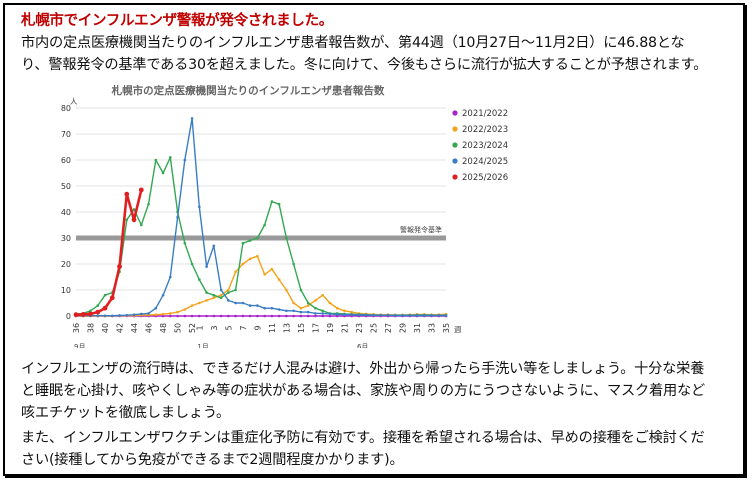 This screenshot has height=483, width=752. I want to click on x-tick-label: 33, so click(431, 328).